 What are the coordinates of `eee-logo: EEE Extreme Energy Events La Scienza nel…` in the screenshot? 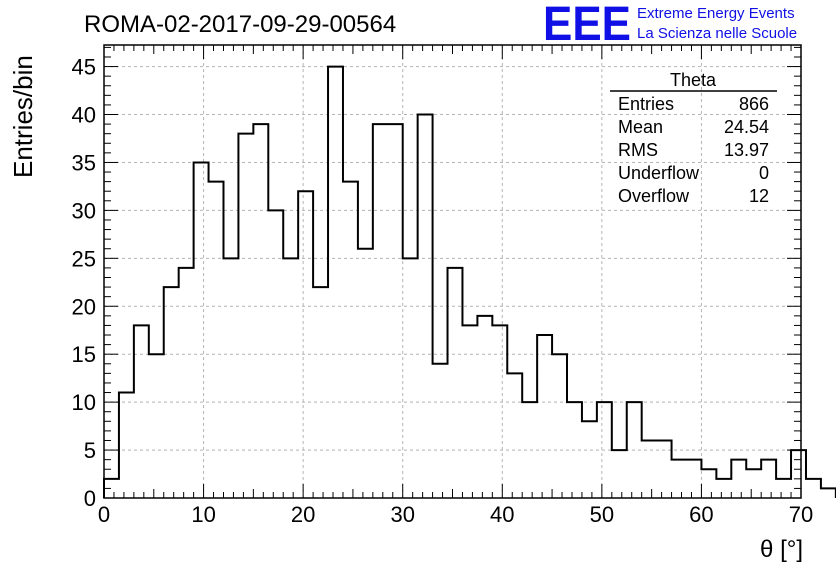 It's located at (670, 25).